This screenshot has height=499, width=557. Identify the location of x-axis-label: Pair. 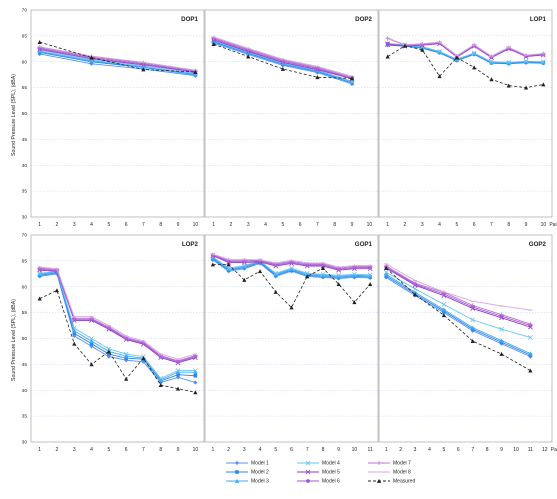
(553, 225).